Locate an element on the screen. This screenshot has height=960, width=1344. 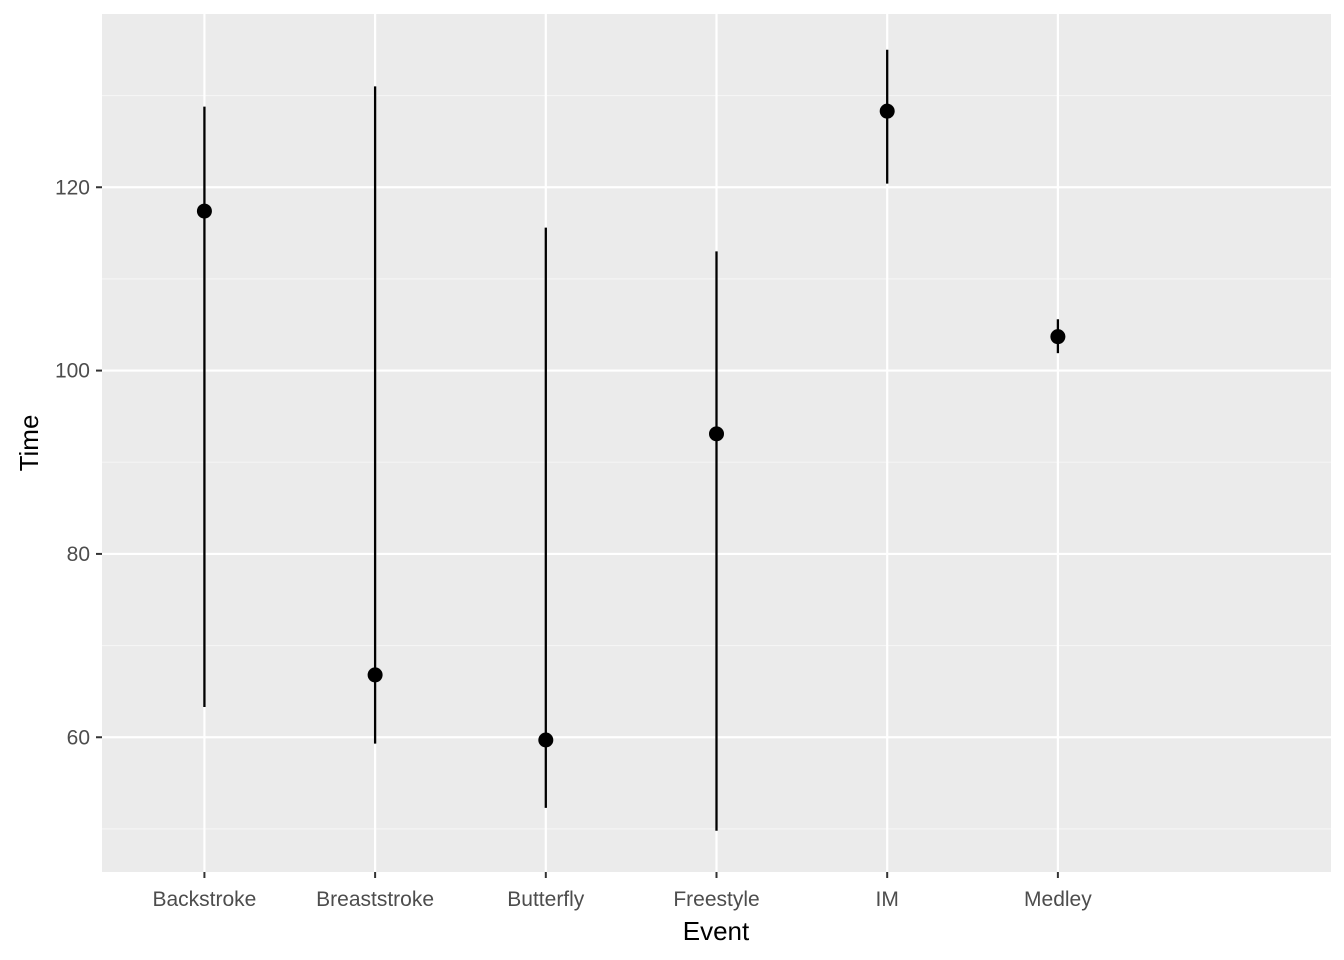
point-medley is located at coordinates (1058, 337).